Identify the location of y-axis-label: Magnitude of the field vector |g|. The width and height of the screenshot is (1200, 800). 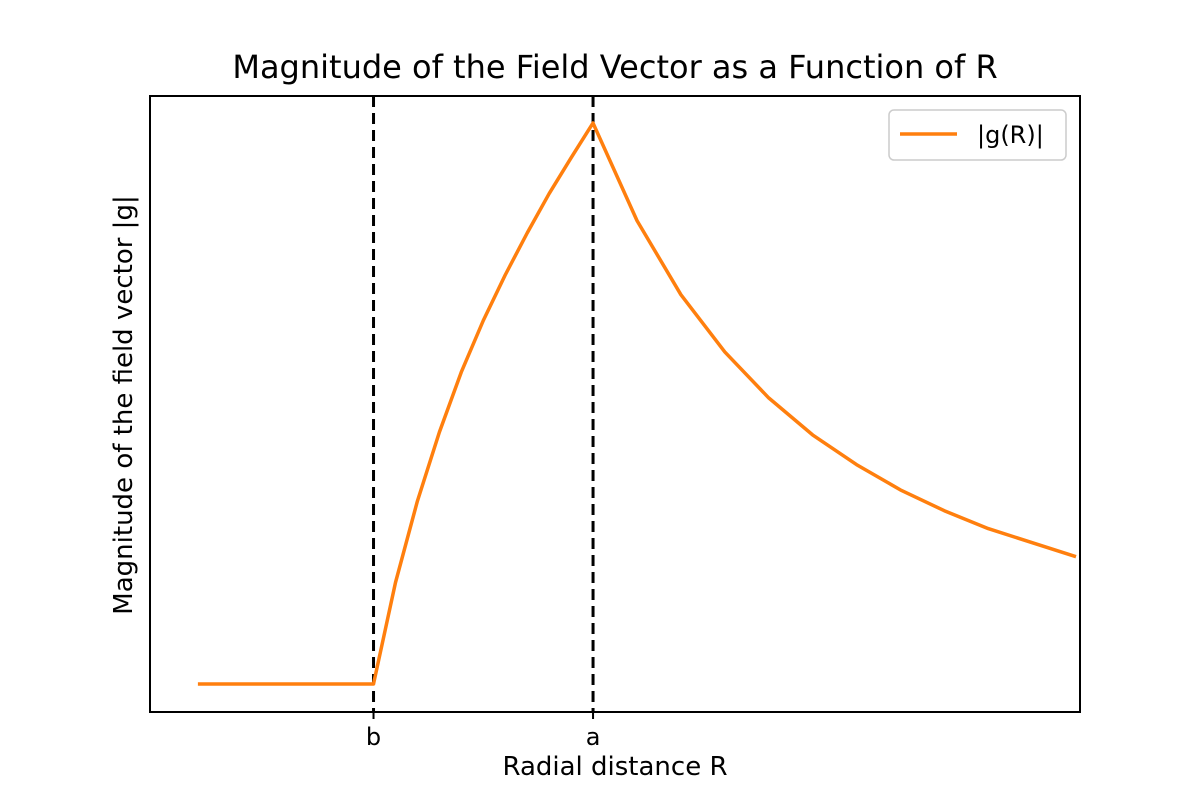
(124, 404).